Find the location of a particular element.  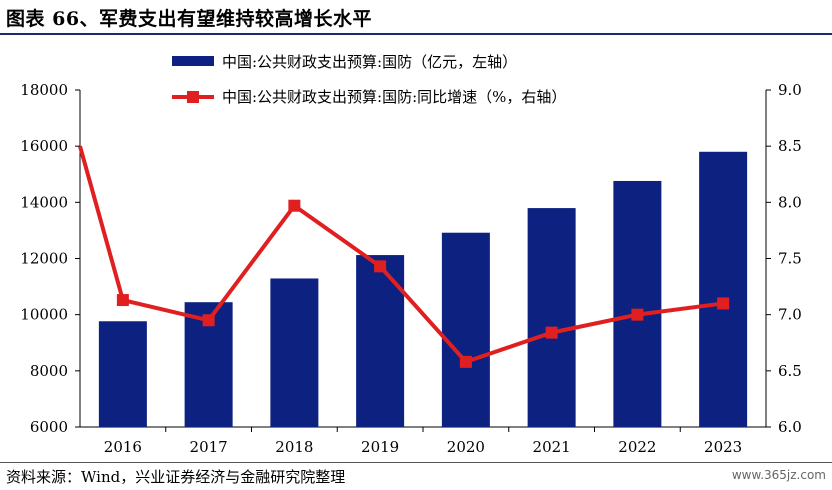

legend-label-bar: 中国:公共财政支出预算:国防（亿元，左轴） is located at coordinates (369, 62).